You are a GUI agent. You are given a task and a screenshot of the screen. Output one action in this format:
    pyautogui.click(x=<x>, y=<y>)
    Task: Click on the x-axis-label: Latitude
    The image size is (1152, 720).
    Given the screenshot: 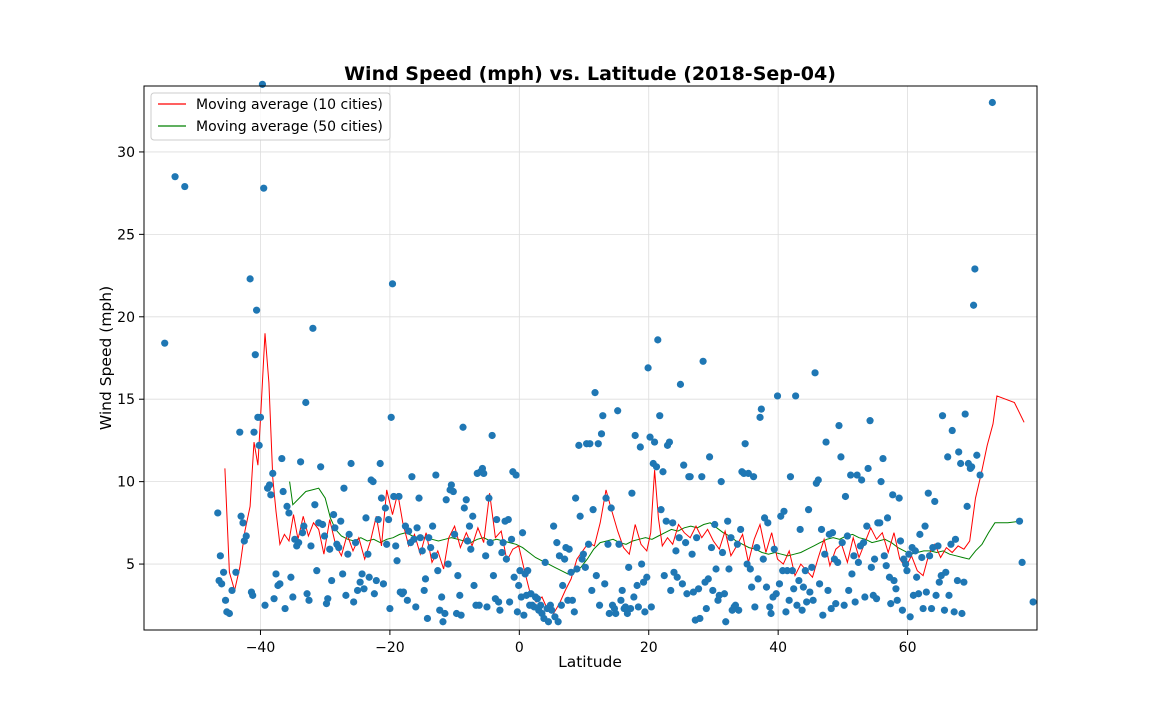 What is the action you would take?
    pyautogui.click(x=590, y=662)
    